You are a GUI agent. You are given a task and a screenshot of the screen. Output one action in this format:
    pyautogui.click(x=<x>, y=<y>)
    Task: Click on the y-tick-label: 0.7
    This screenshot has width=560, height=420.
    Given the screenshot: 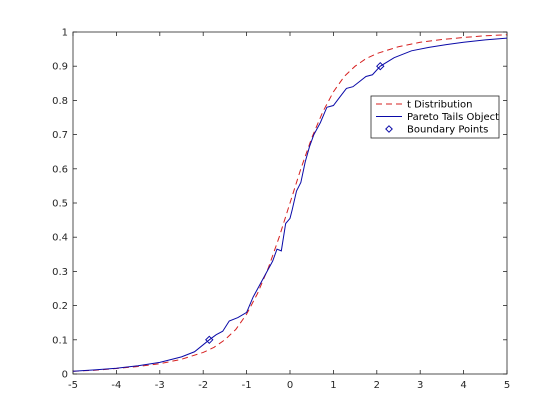 What is the action you would take?
    pyautogui.click(x=60, y=135)
    